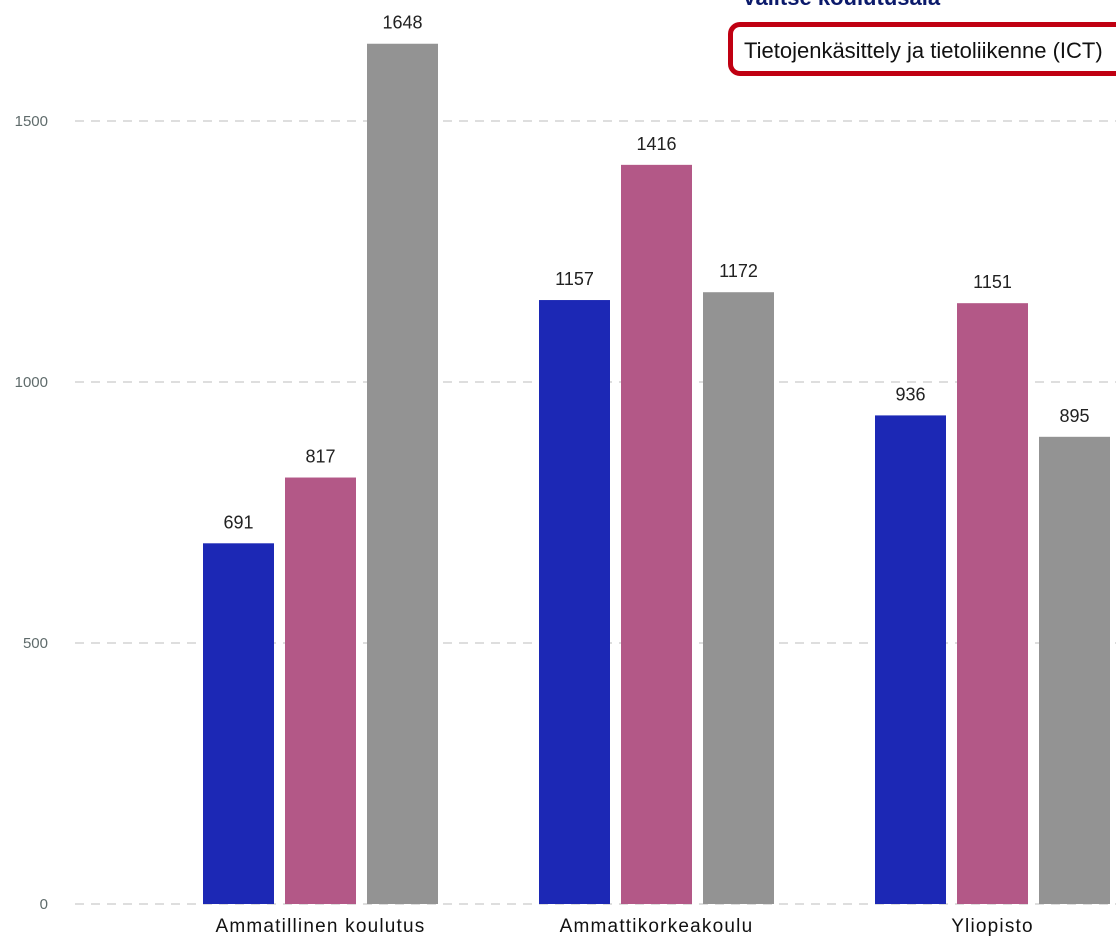 Image resolution: width=1116 pixels, height=937 pixels. I want to click on bar-value-label: 895, so click(1074, 416).